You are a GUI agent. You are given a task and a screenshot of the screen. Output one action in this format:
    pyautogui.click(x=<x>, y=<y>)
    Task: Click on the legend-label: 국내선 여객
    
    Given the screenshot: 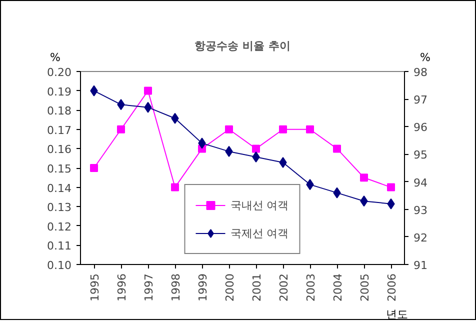 What is the action you would take?
    pyautogui.click(x=259, y=205)
    